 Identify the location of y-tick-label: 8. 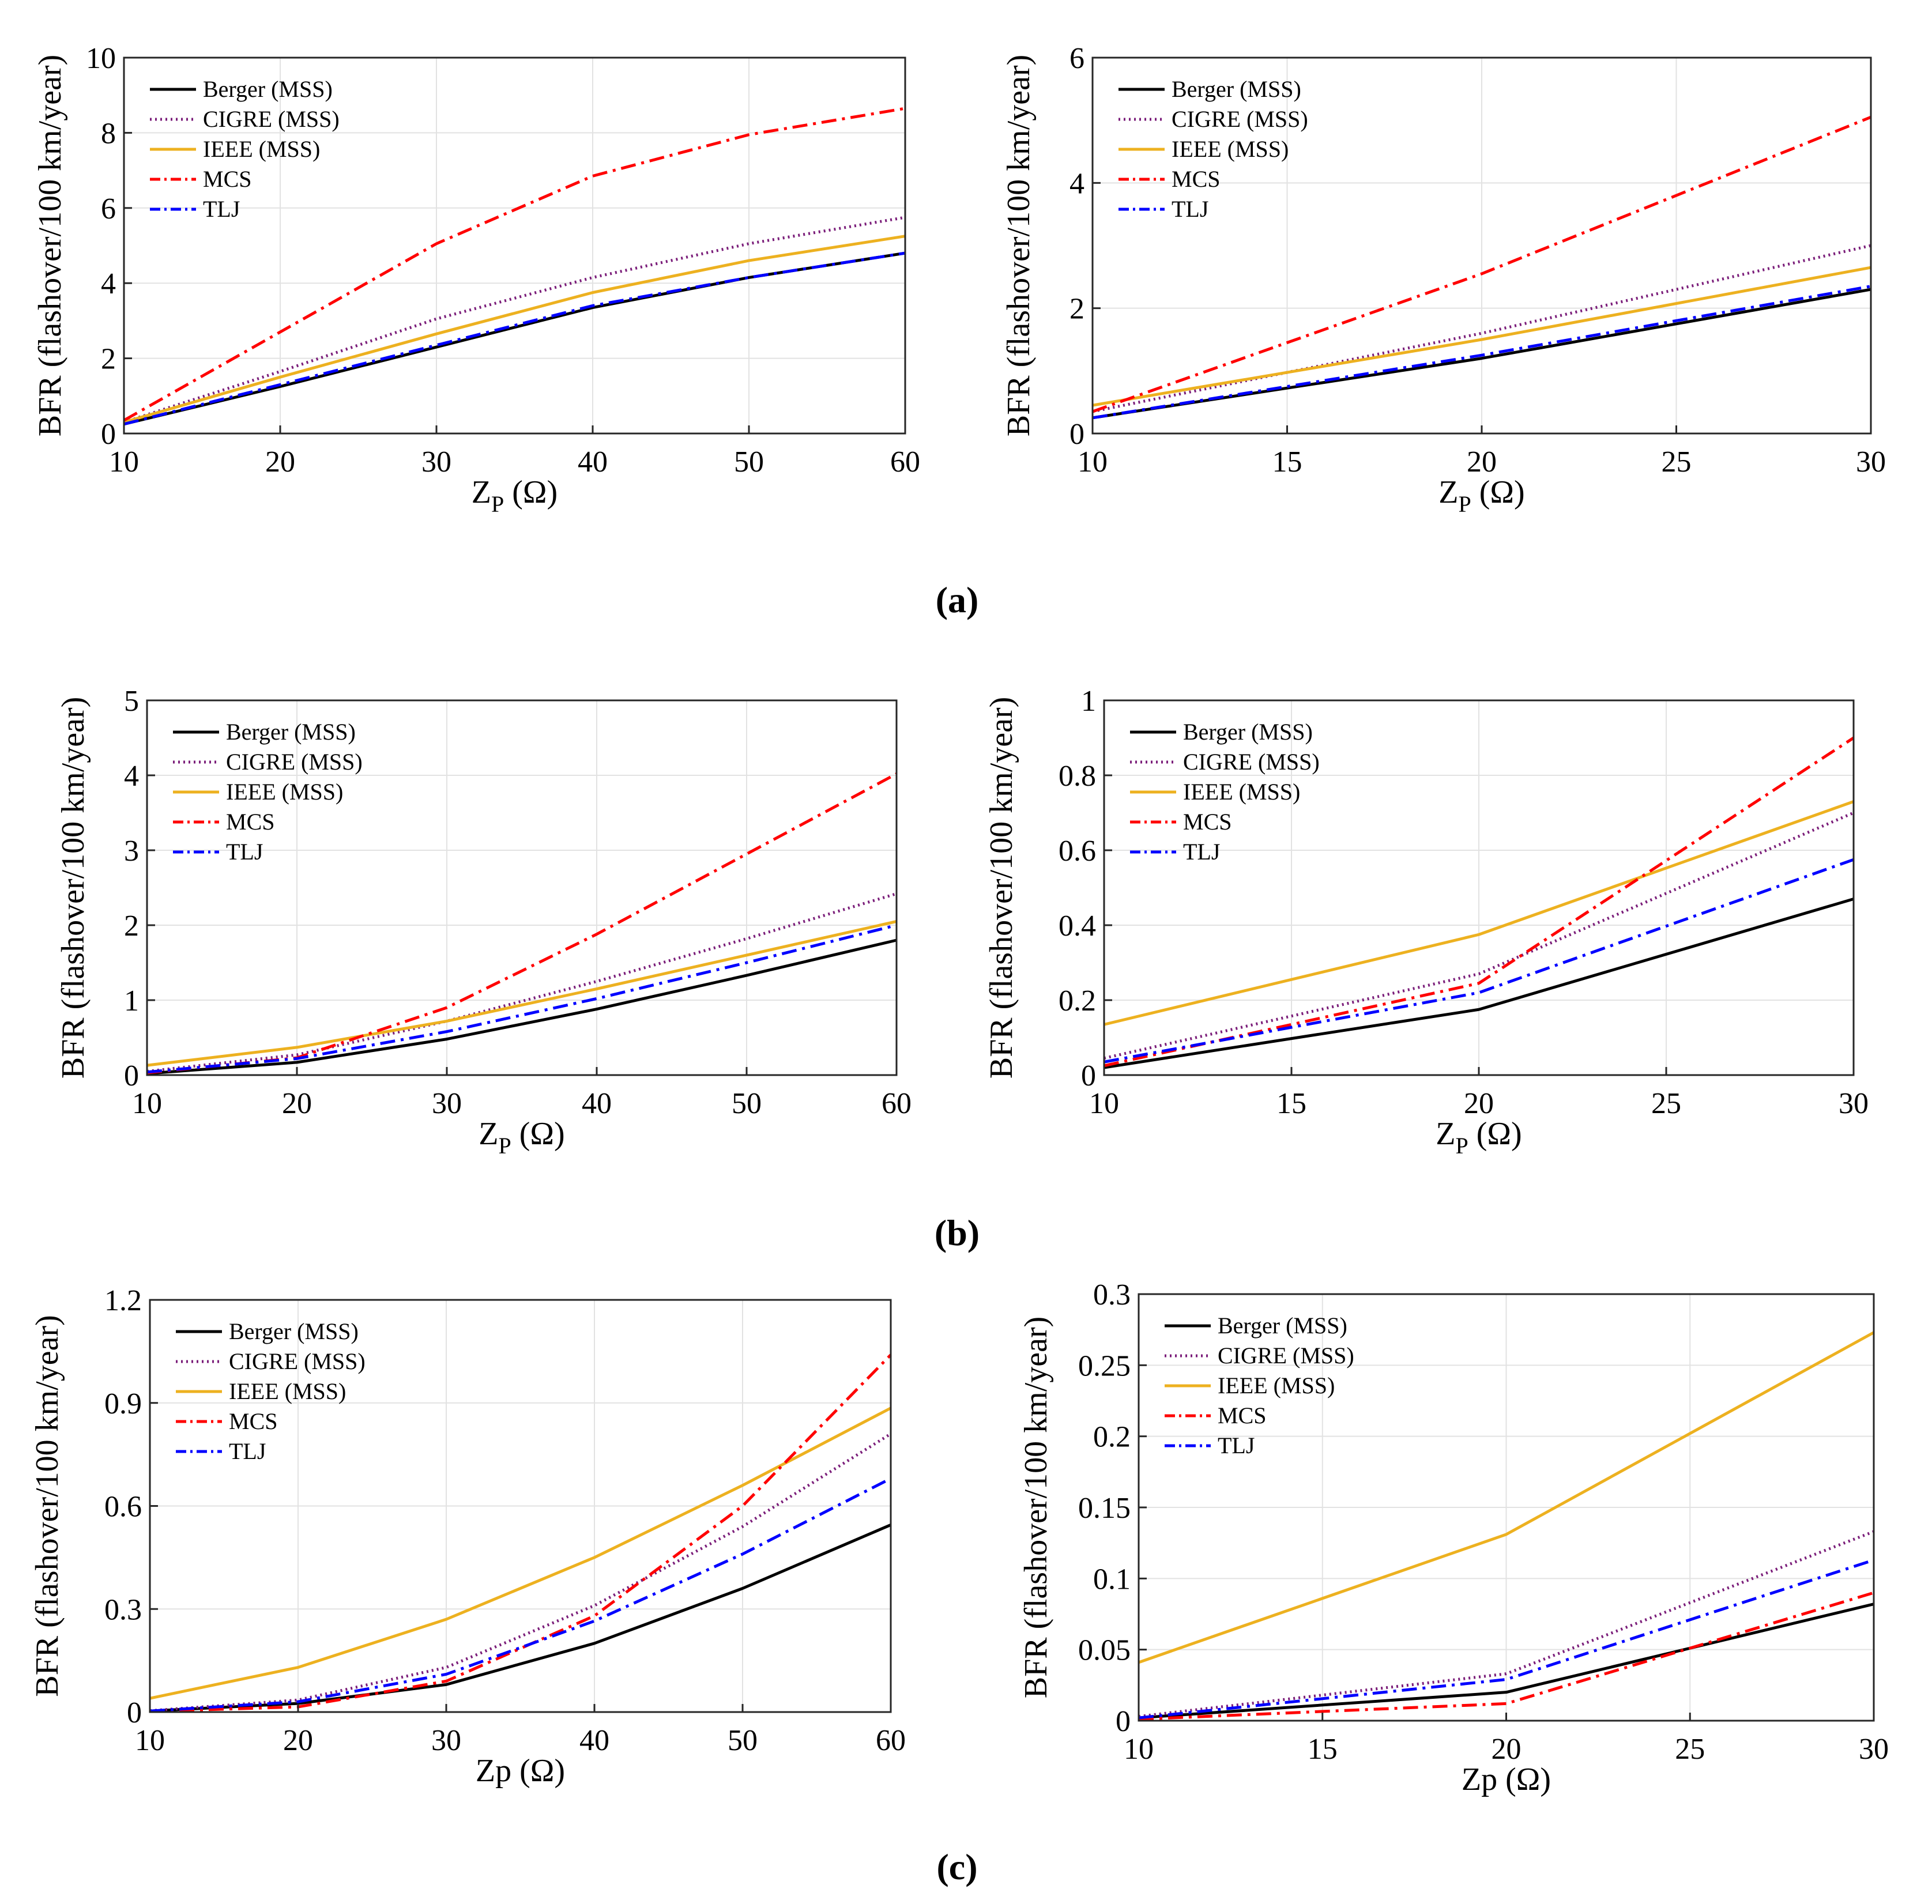
(108, 133).